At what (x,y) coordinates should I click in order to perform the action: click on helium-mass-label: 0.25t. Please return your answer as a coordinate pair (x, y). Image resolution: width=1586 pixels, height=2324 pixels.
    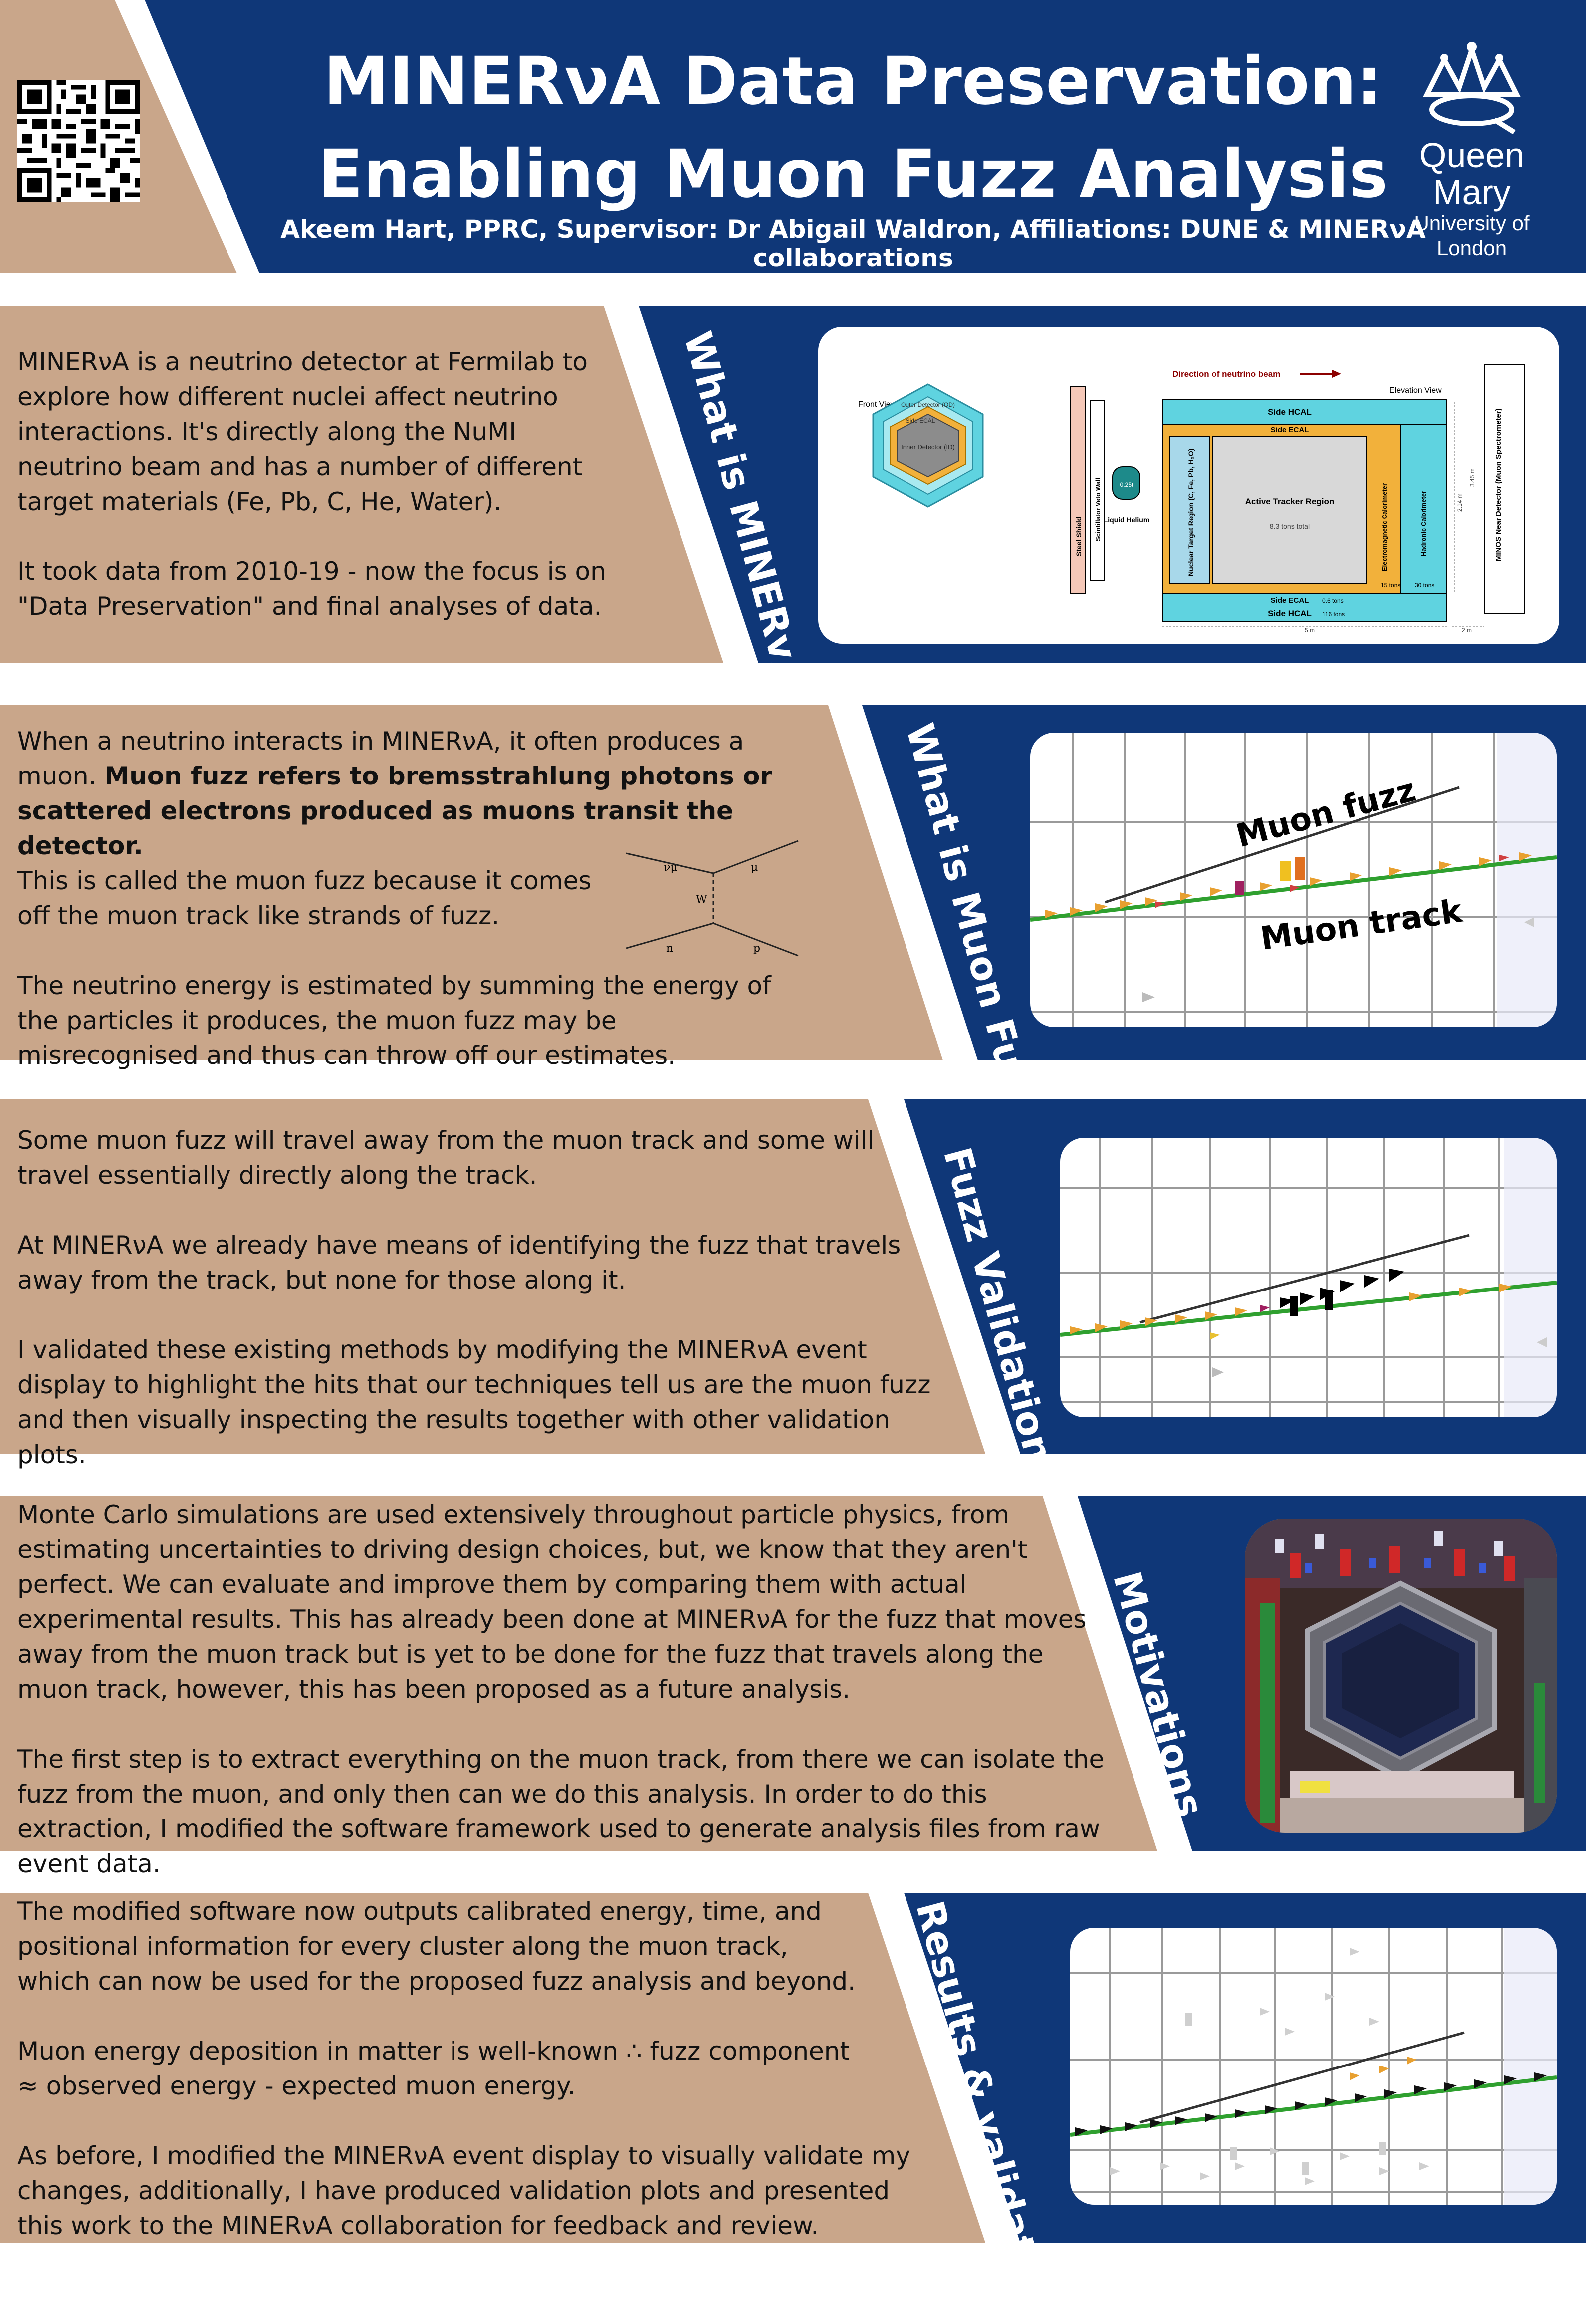
    Looking at the image, I should click on (1126, 484).